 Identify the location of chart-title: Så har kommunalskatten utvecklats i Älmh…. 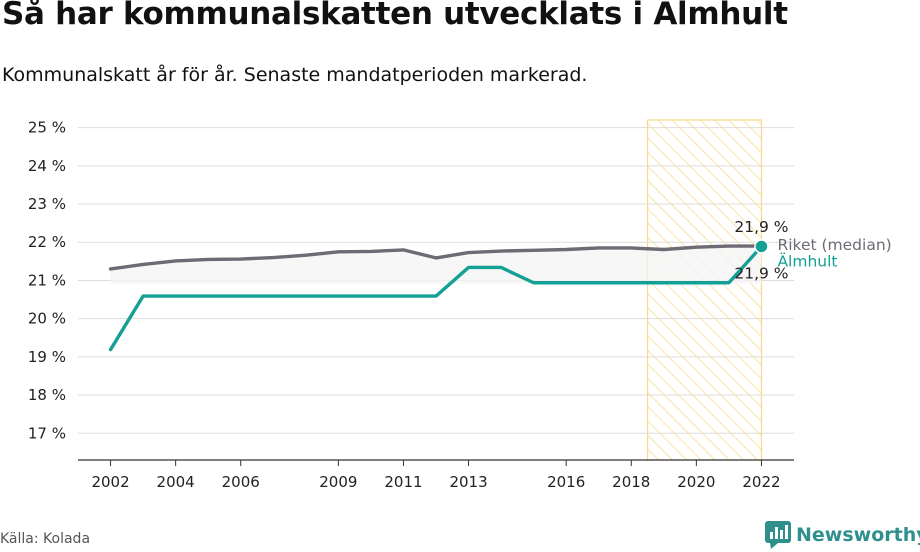
(395, 16).